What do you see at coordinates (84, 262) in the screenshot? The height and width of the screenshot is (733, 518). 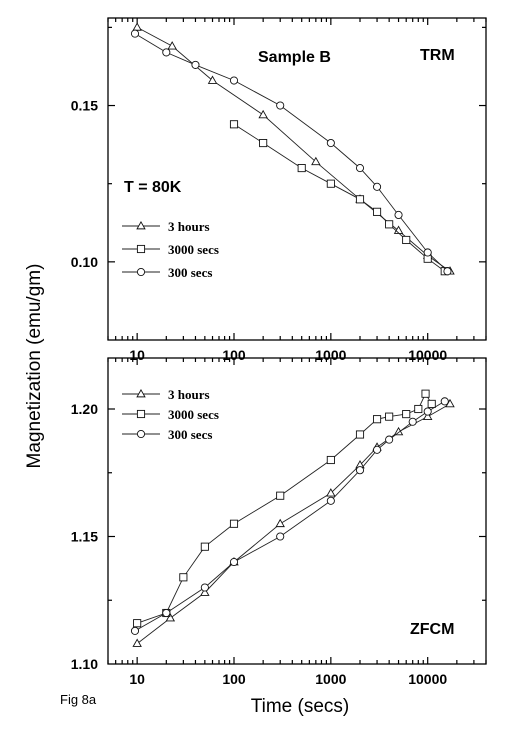 I see `y-tick-label: 0.10` at bounding box center [84, 262].